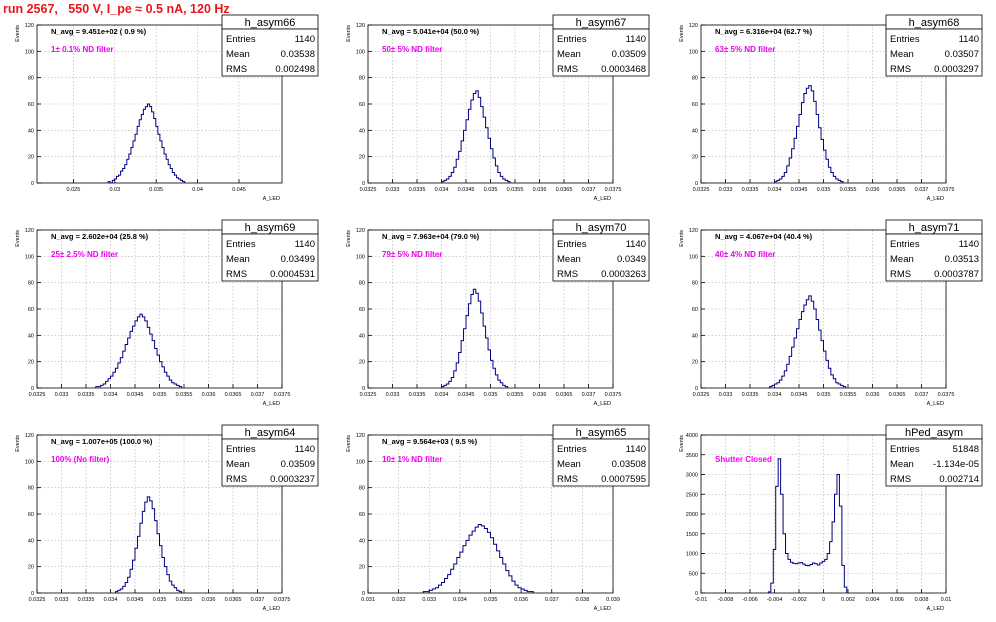 Image resolution: width=996 pixels, height=622 pixels. I want to click on y-axis-label: Events, so click(18, 238).